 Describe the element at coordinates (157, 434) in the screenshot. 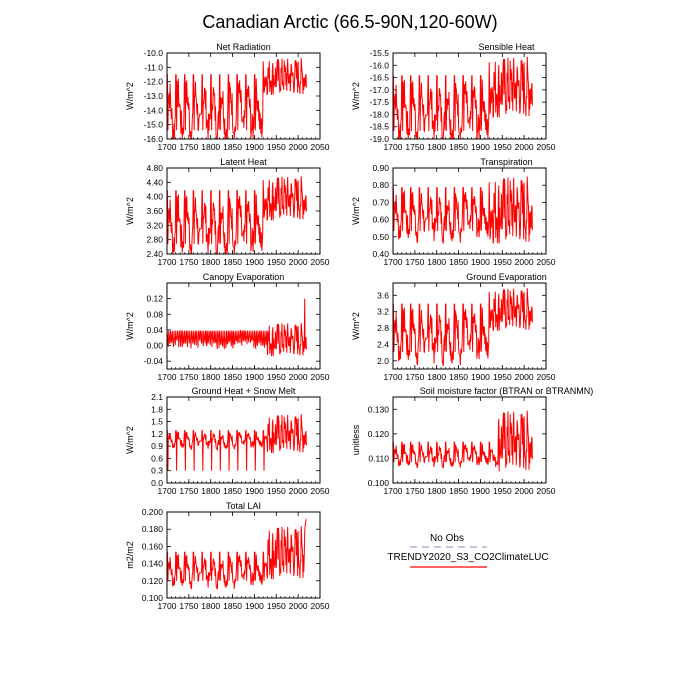

I see `y-tick-label: 1.2` at that location.